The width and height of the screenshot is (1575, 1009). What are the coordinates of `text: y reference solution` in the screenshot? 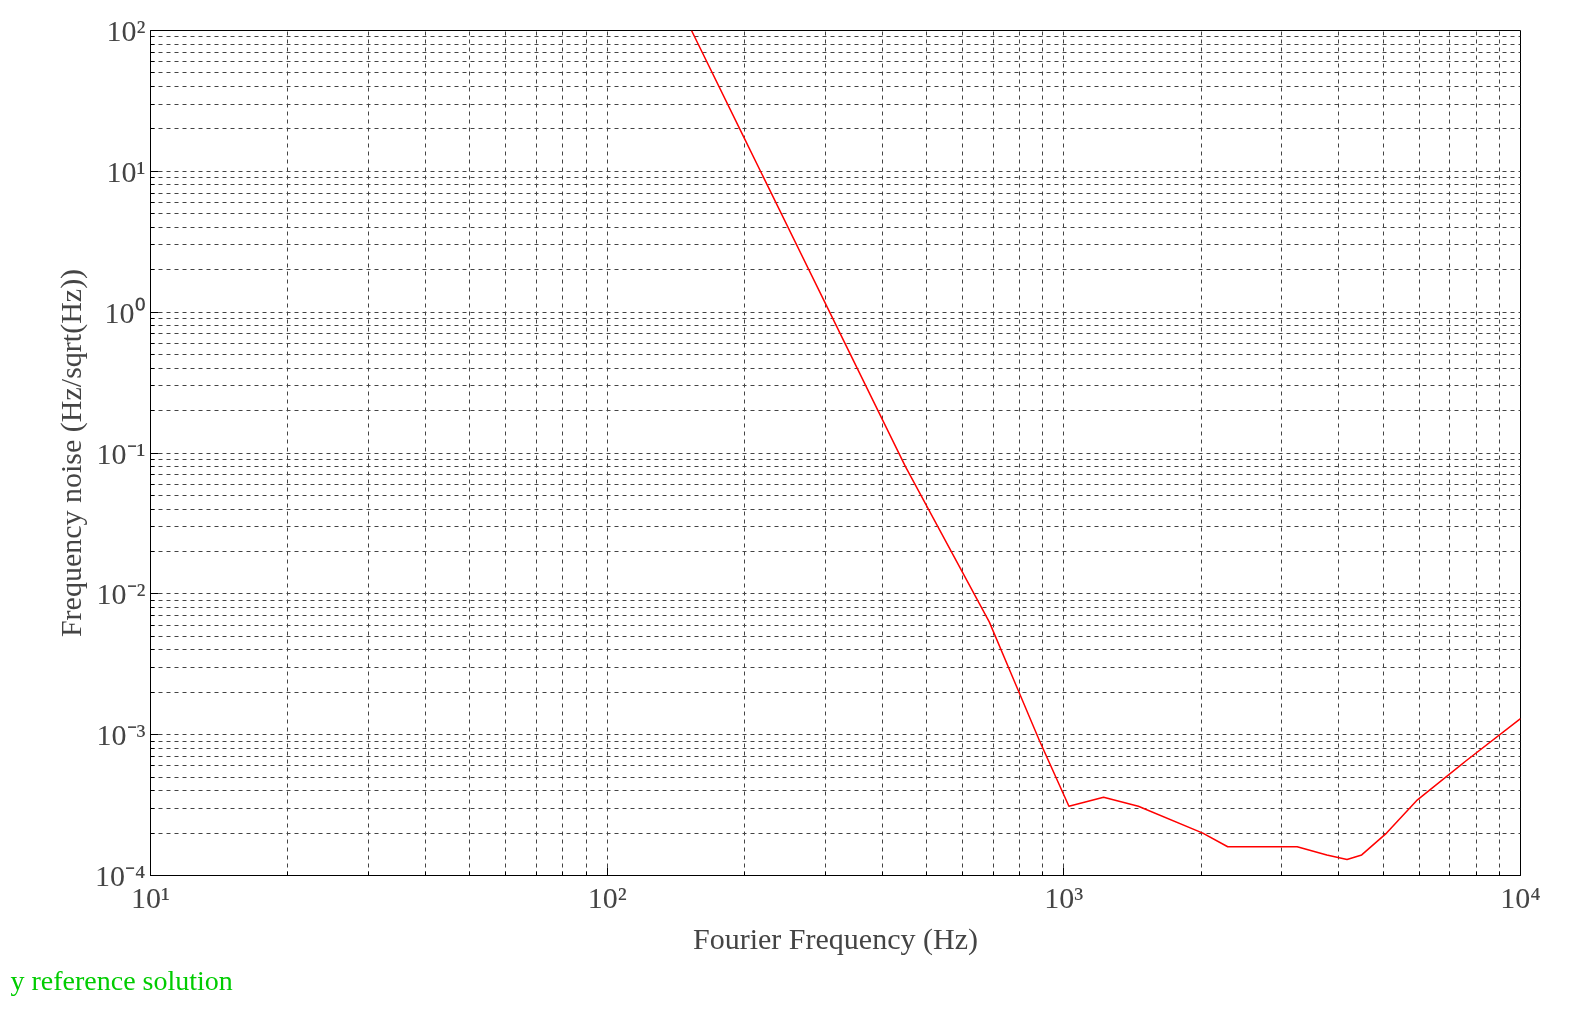 It's located at (121, 980).